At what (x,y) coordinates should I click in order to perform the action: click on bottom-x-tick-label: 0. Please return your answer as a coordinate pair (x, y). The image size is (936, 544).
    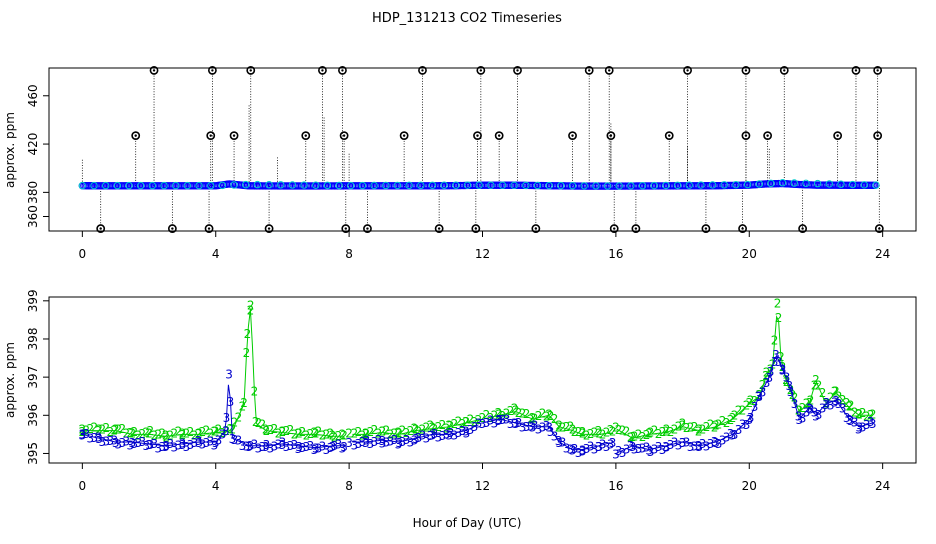
    Looking at the image, I should click on (83, 486).